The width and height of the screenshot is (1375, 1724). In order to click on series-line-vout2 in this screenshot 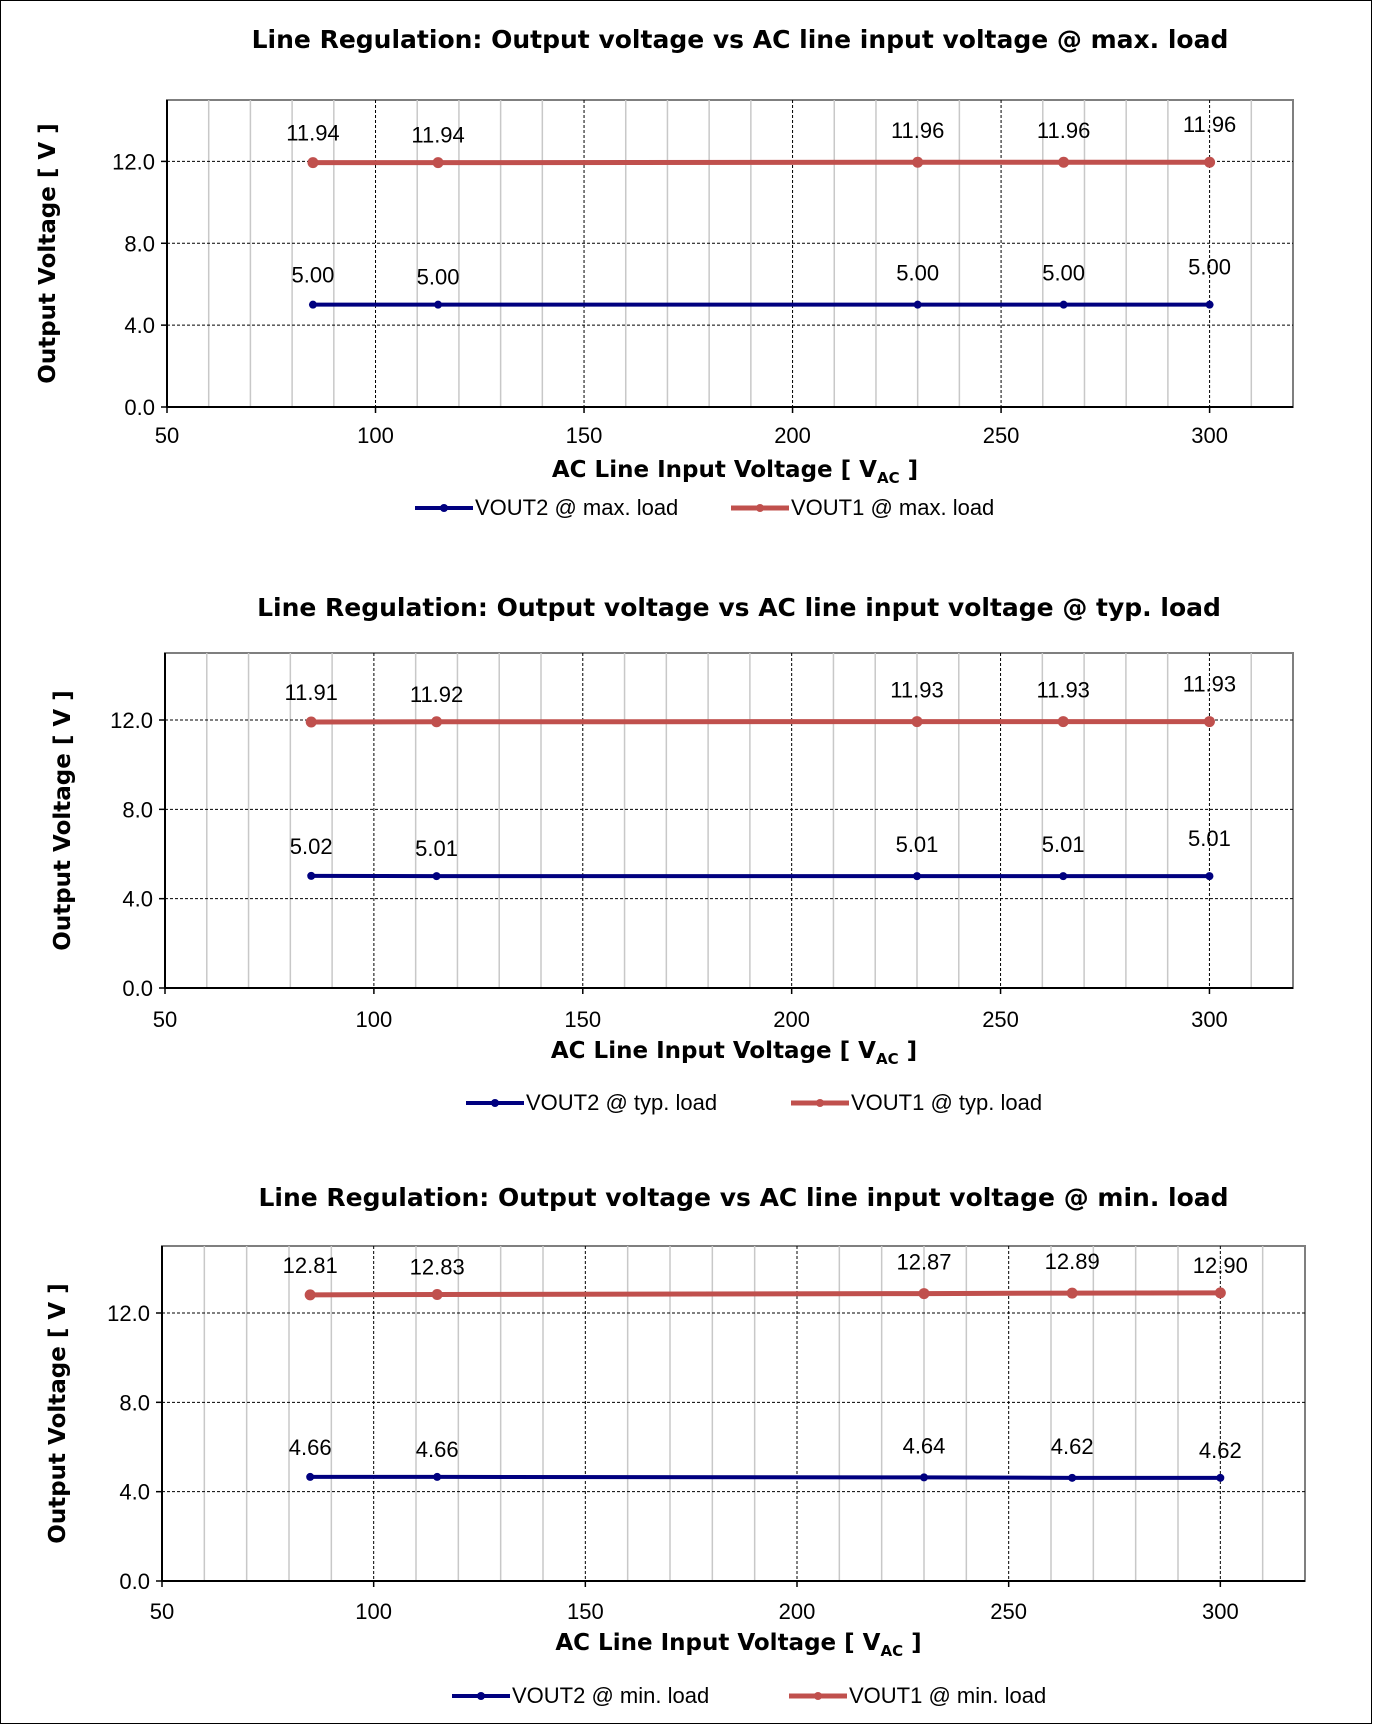, I will do `click(765, 1477)`.